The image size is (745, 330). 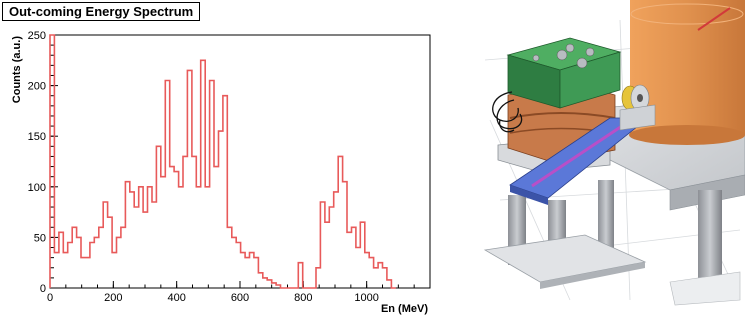 What do you see at coordinates (50, 298) in the screenshot?
I see `x-tick-label: 0` at bounding box center [50, 298].